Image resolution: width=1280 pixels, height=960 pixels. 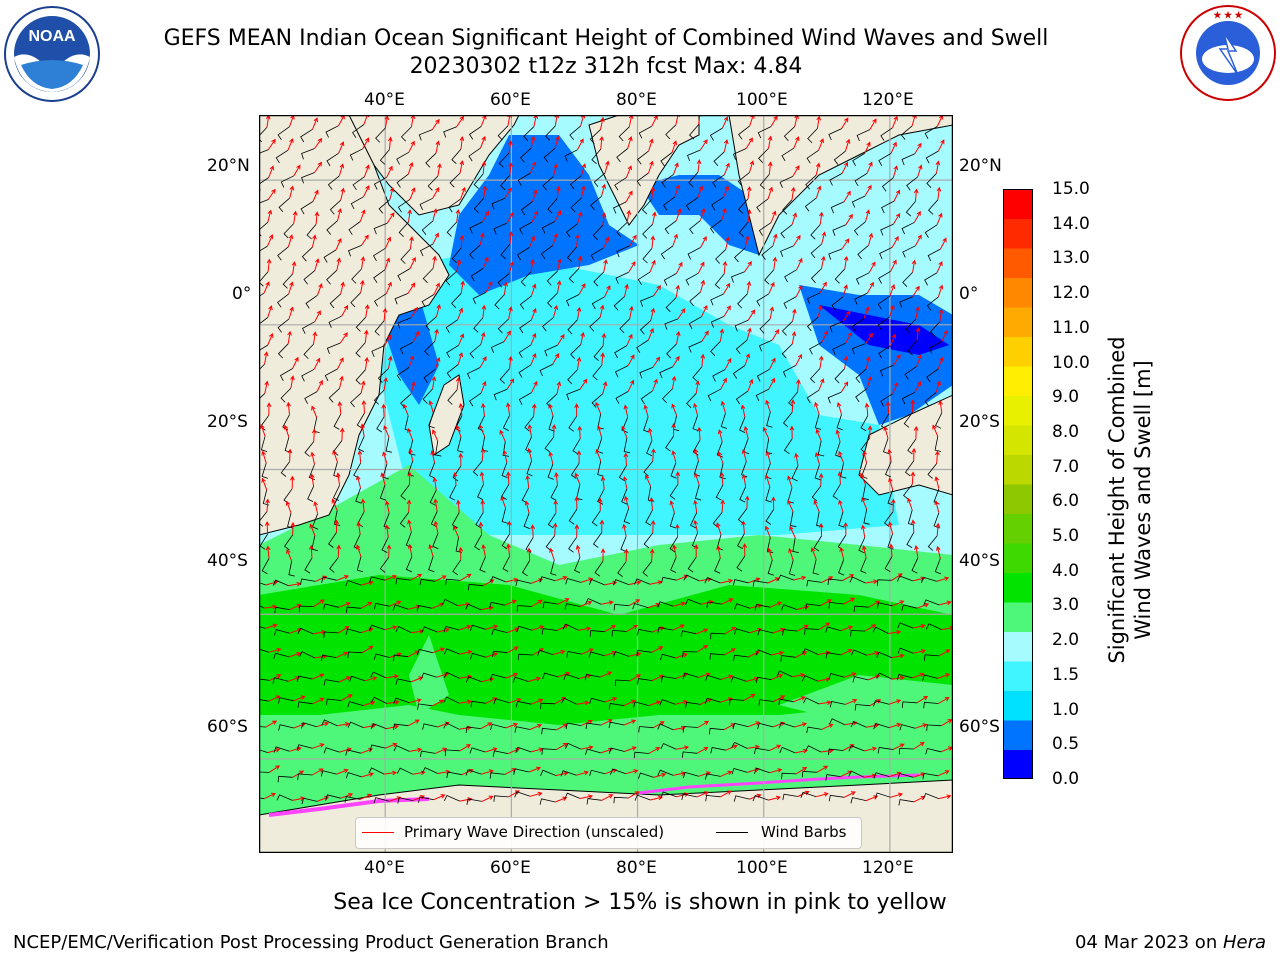 I want to click on footer-host: Hera, so click(x=1244, y=942).